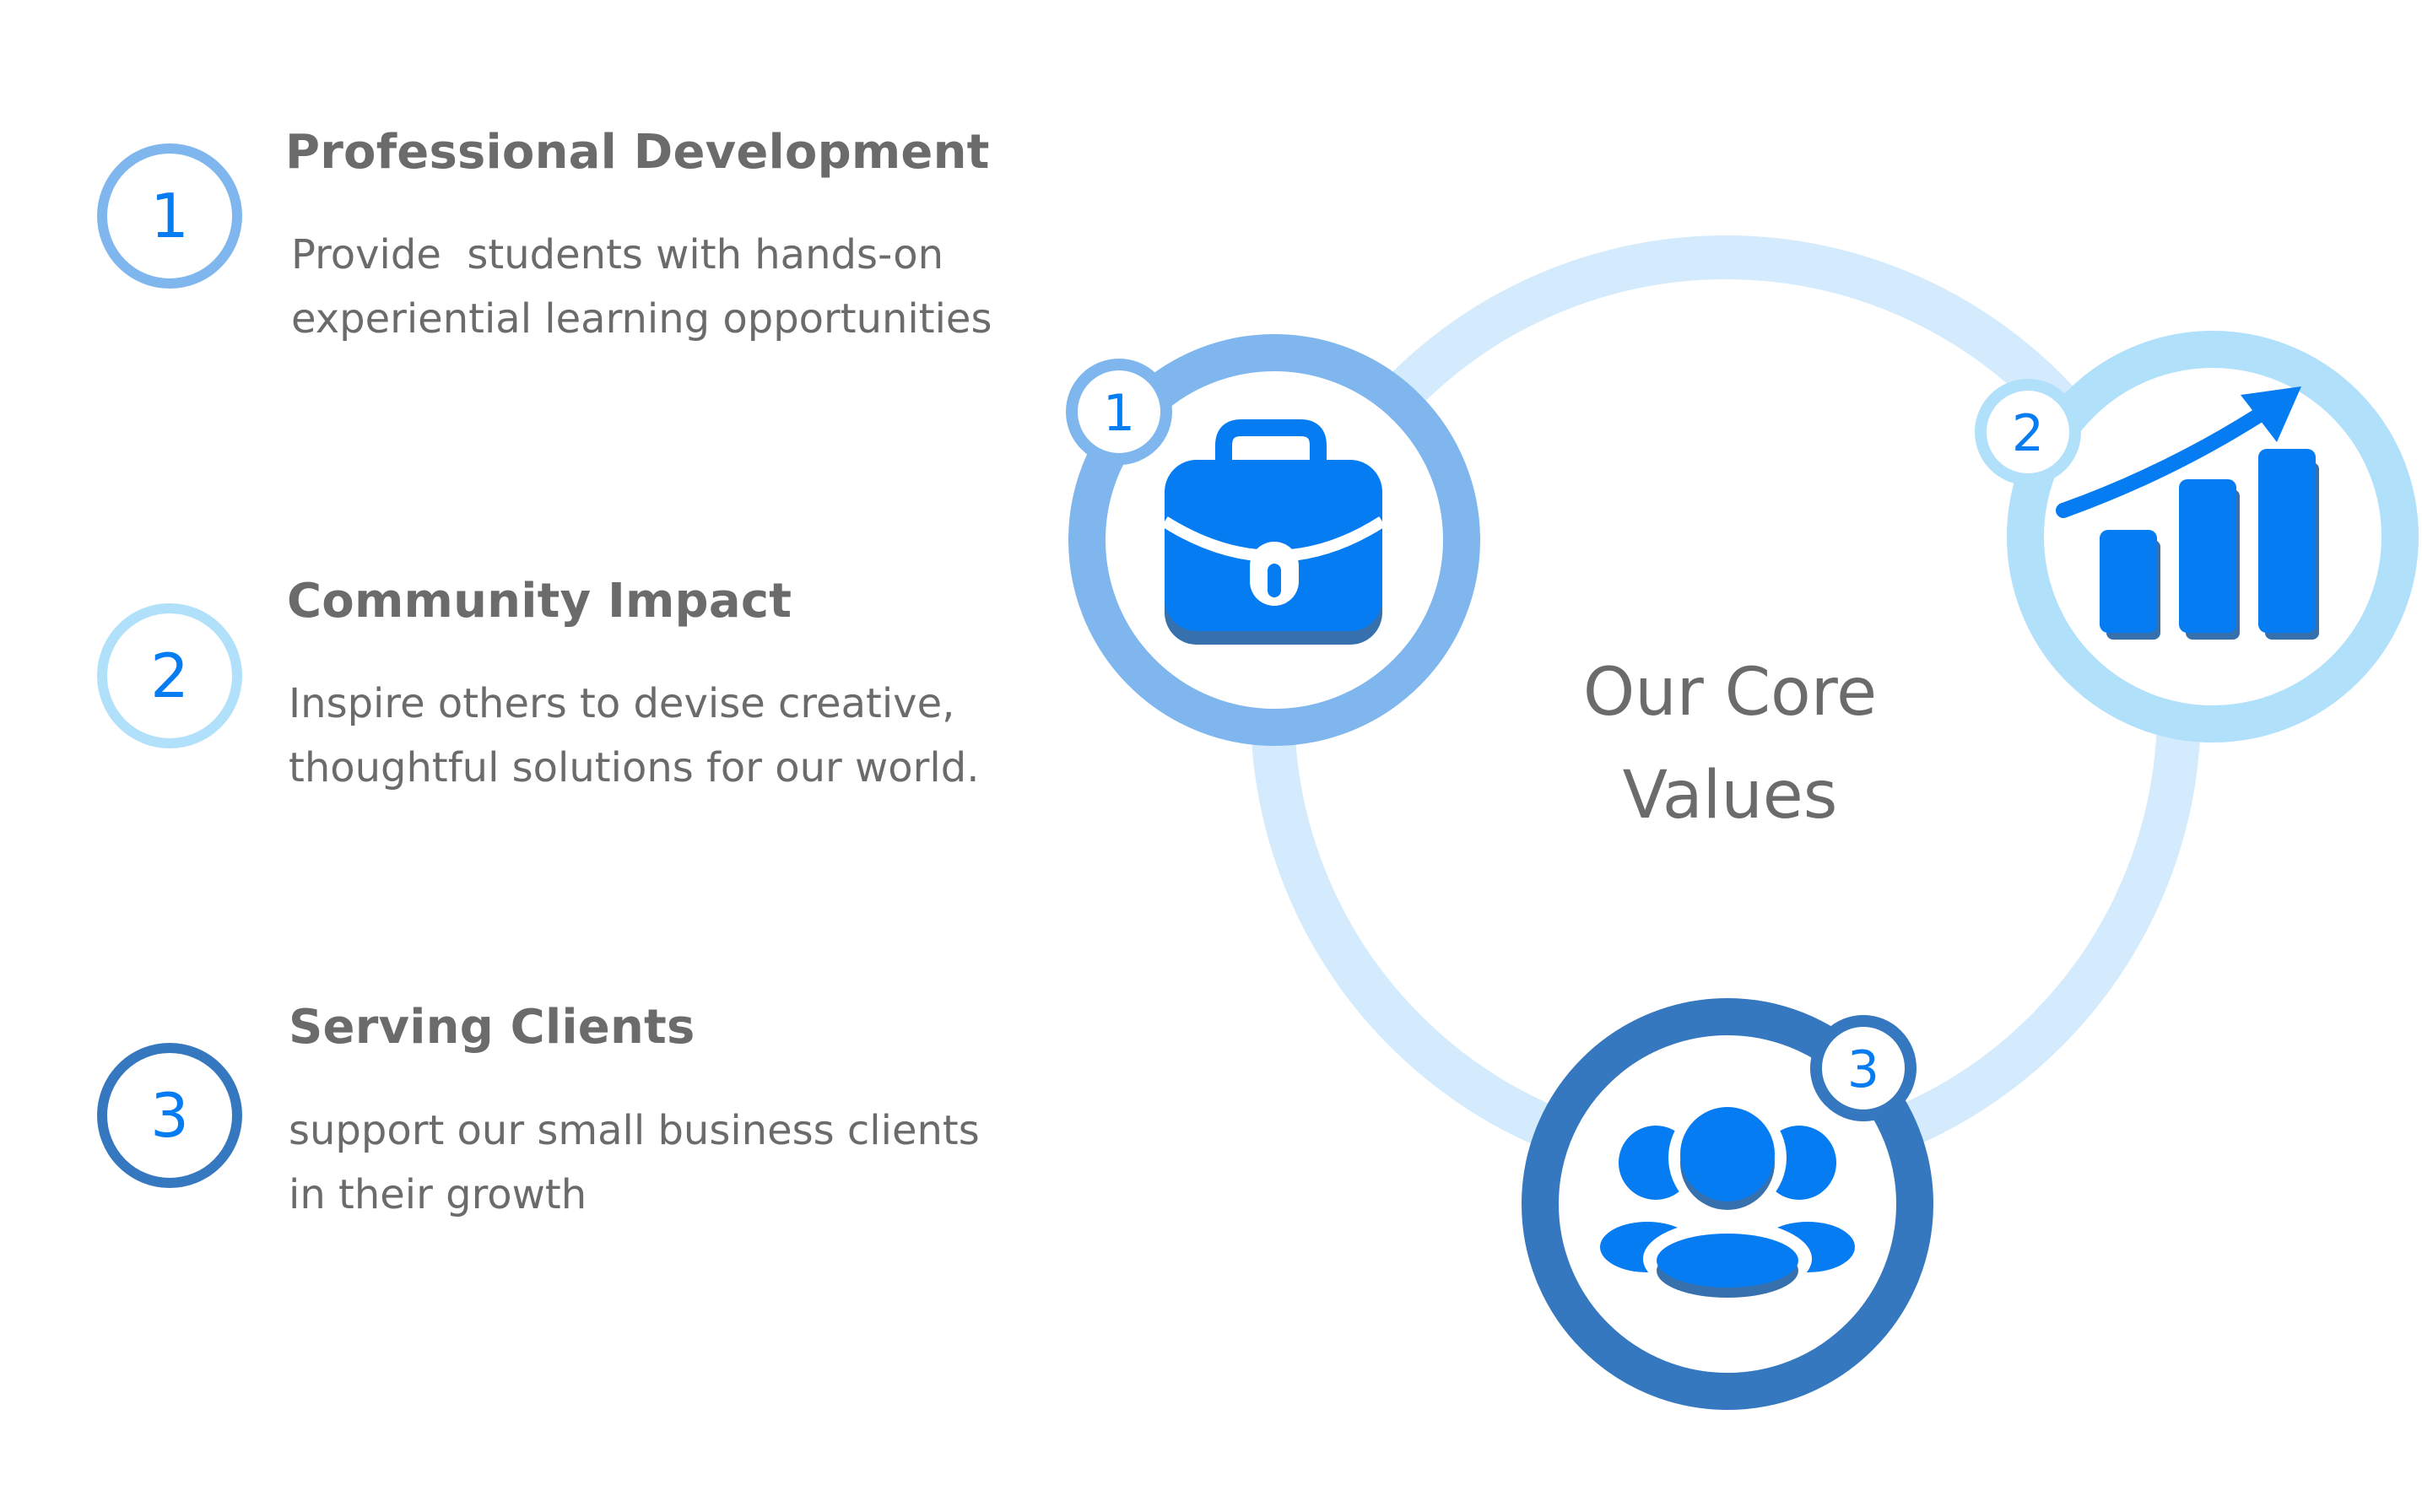 This screenshot has height=1512, width=2422. I want to click on item-1-description-line-2: experiential learning opportunities, so click(641, 319).